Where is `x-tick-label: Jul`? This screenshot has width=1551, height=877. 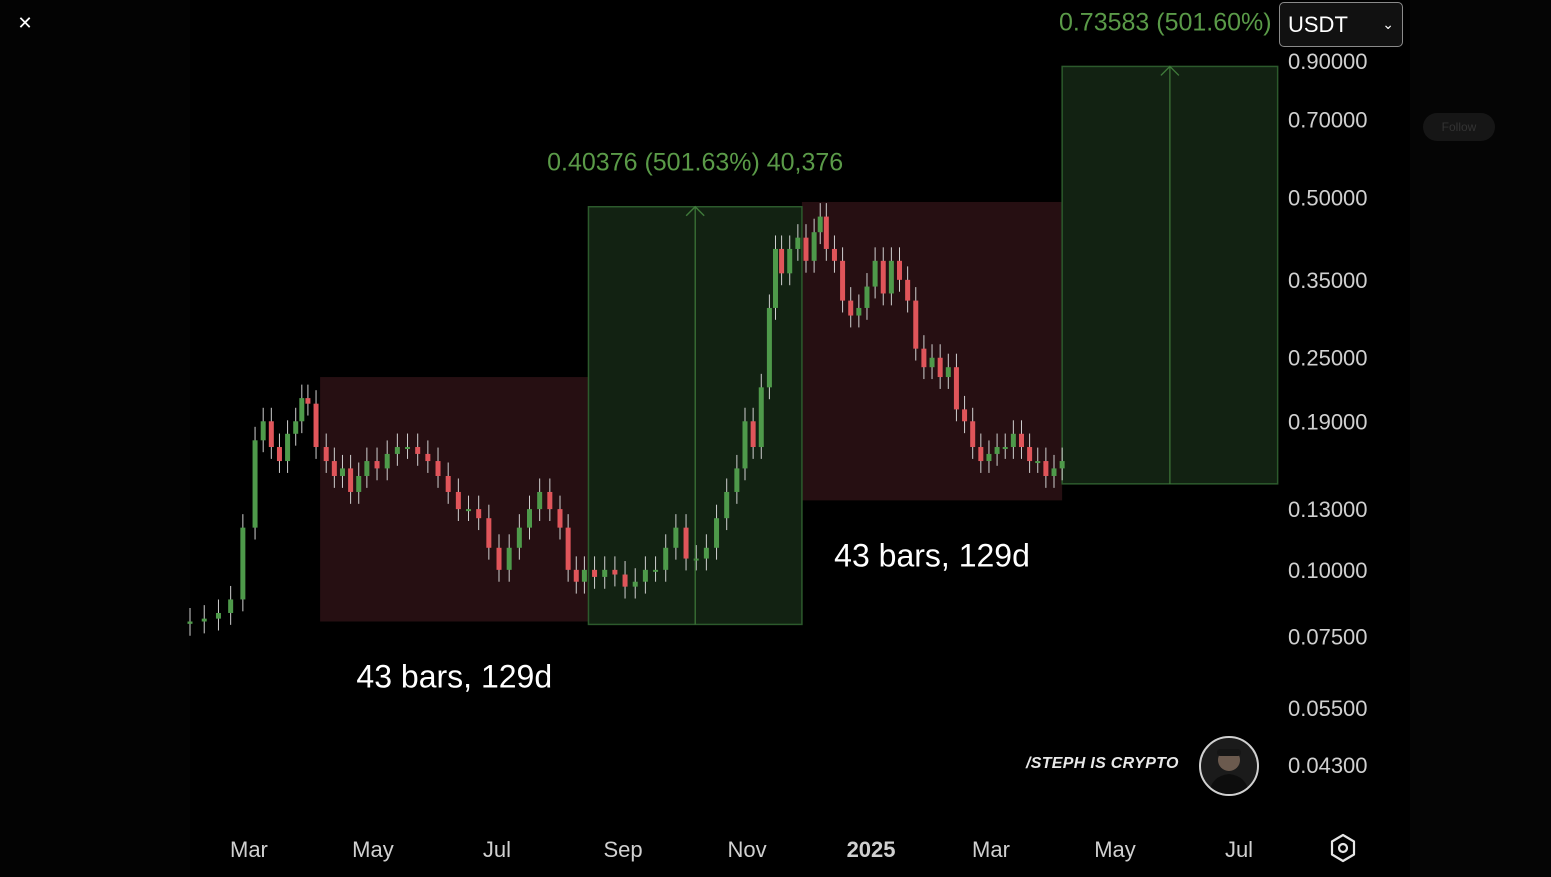
x-tick-label: Jul is located at coordinates (497, 849).